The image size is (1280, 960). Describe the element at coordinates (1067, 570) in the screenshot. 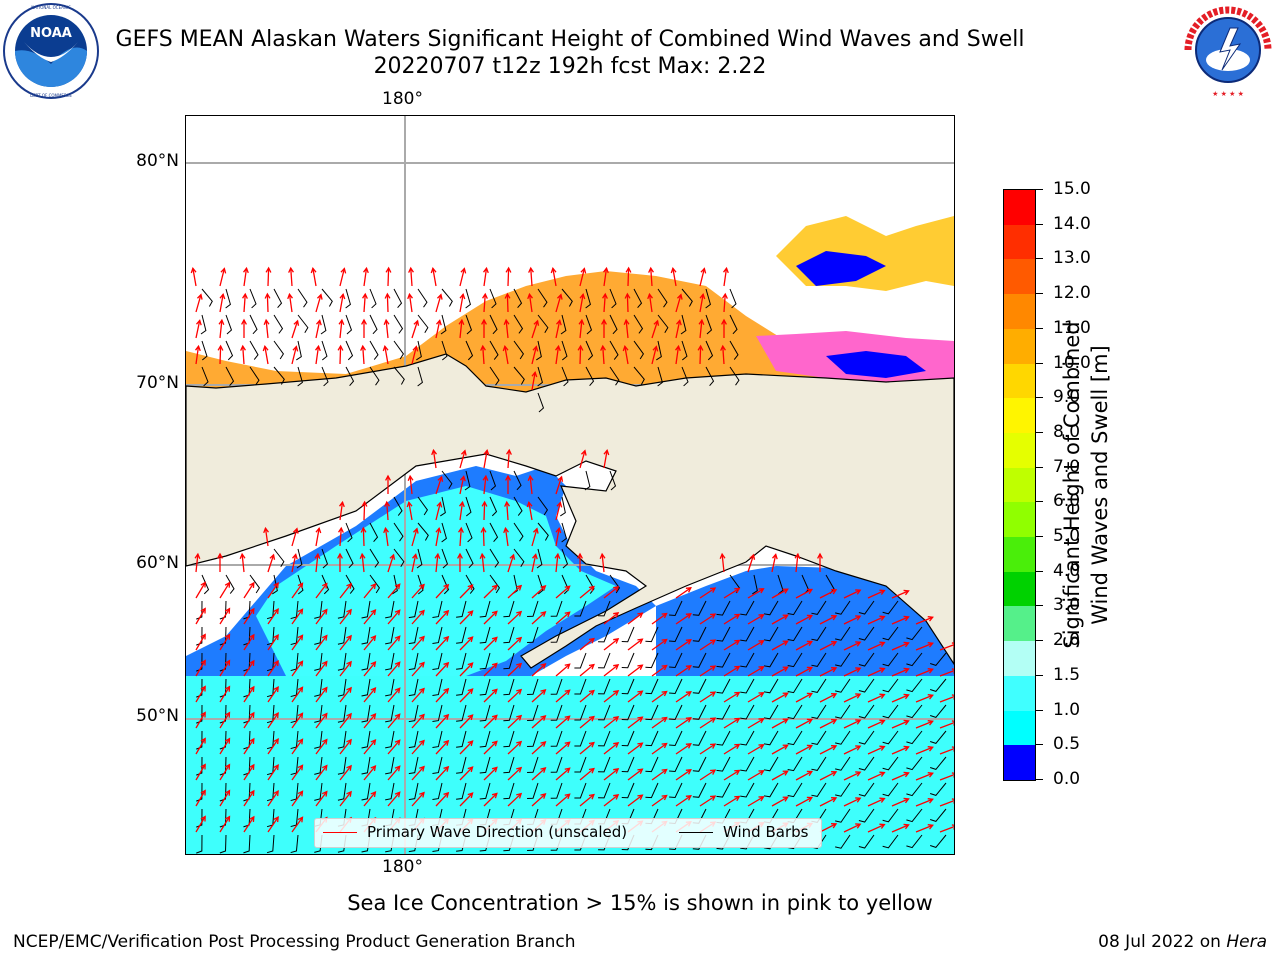

I see `colorbar-tick-label: 4.0` at that location.